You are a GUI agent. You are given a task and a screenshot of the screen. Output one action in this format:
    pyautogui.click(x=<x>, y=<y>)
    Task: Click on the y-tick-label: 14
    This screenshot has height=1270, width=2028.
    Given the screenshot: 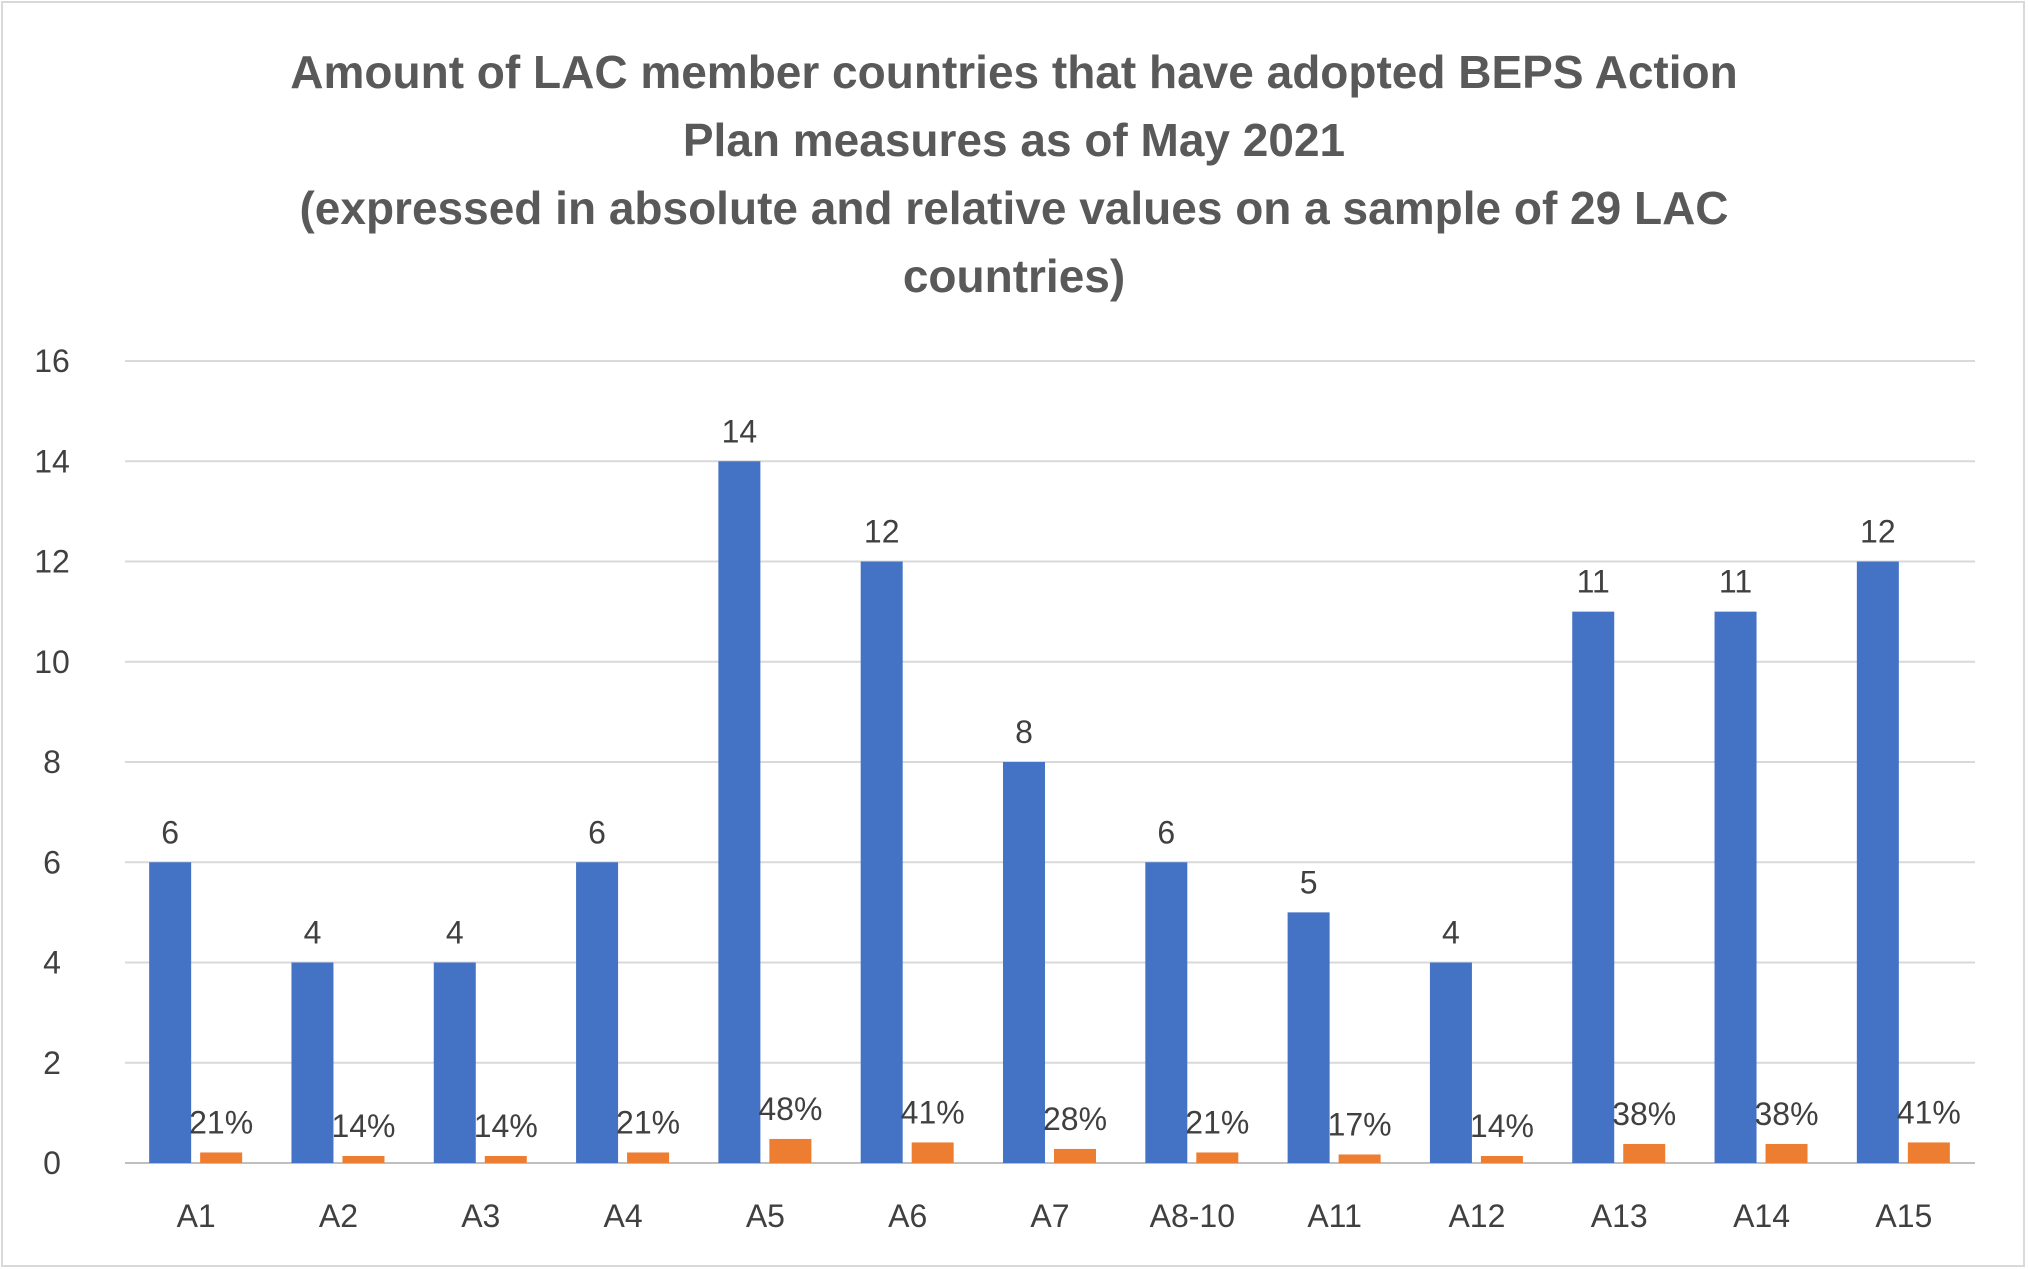 What is the action you would take?
    pyautogui.click(x=52, y=461)
    